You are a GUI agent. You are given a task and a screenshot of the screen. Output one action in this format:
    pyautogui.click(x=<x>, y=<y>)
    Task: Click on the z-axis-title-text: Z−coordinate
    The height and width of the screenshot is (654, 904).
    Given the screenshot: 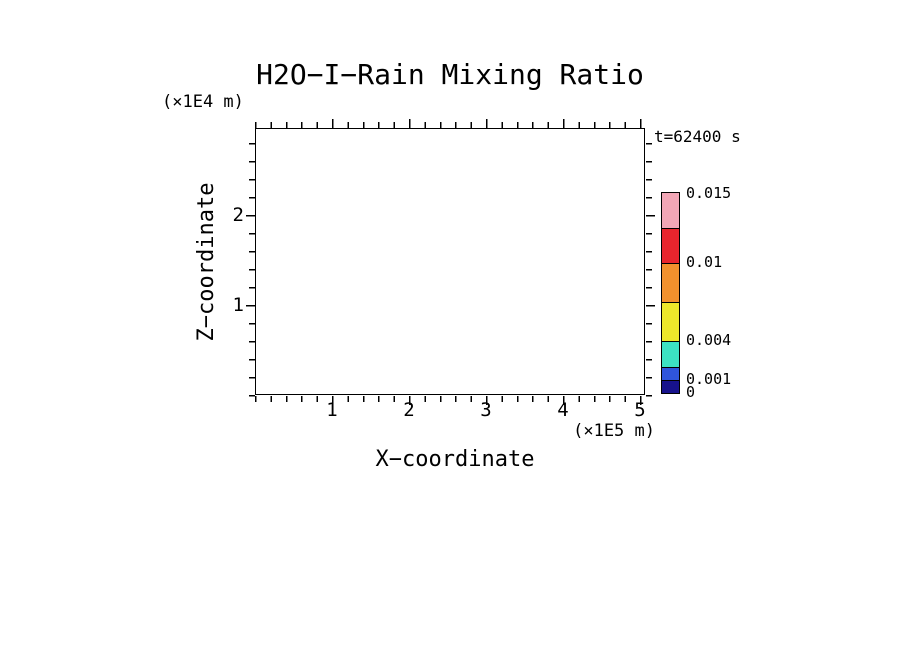 What is the action you would take?
    pyautogui.click(x=206, y=262)
    